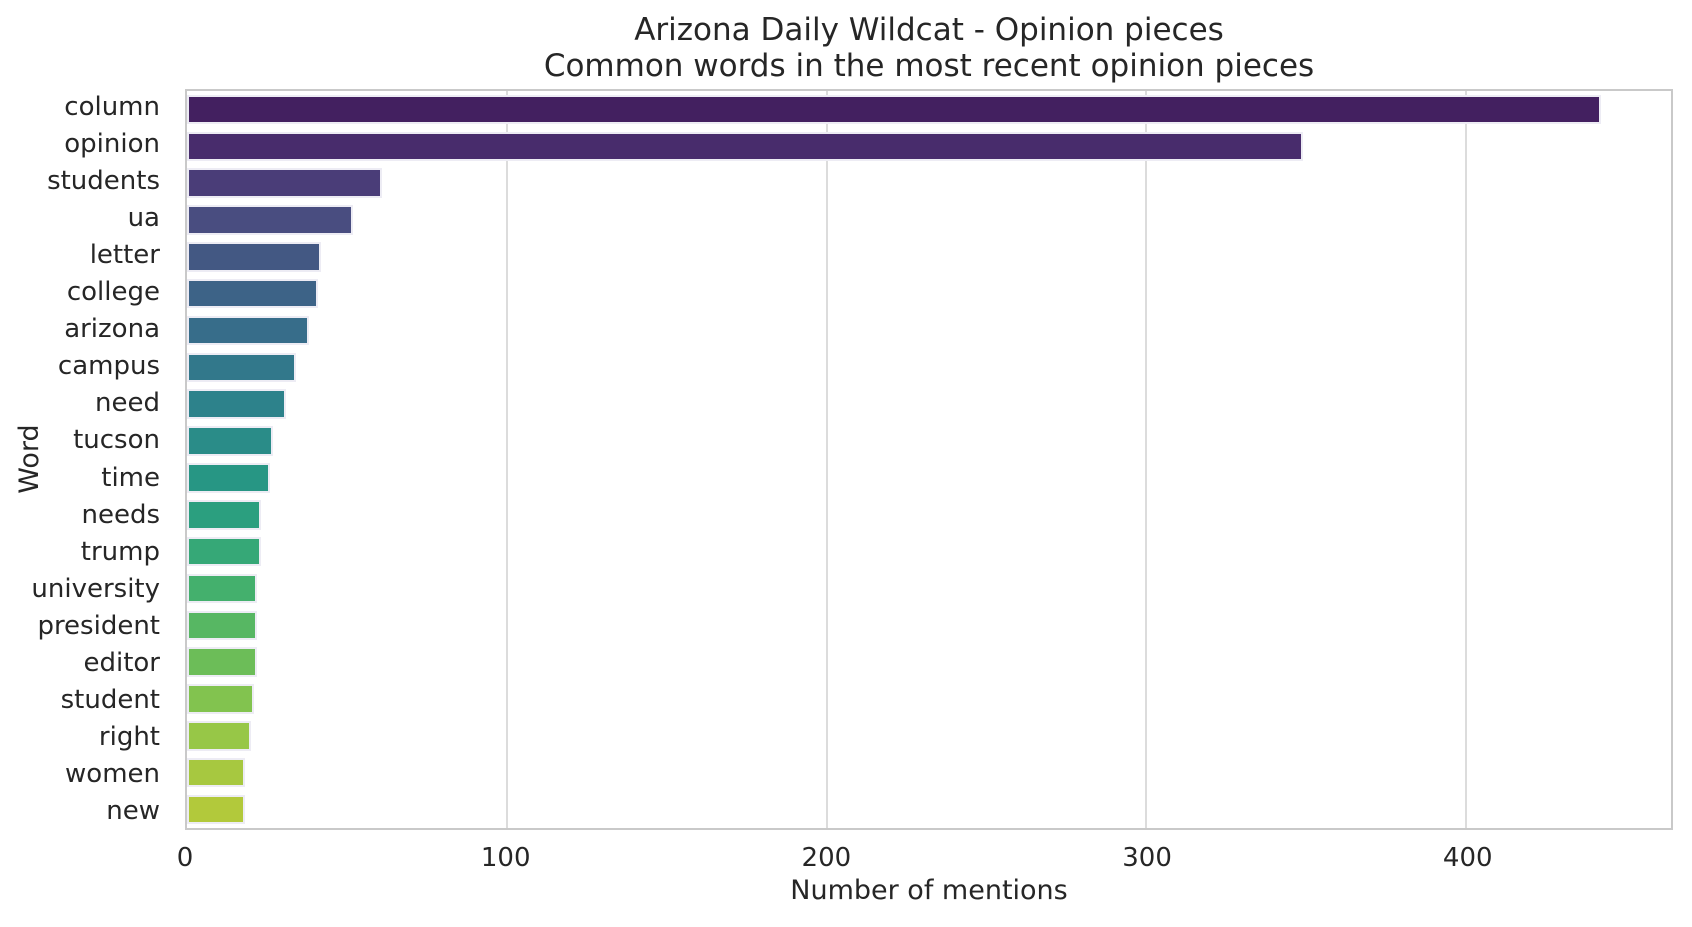  I want to click on y-tick-label: opinion, so click(112, 144).